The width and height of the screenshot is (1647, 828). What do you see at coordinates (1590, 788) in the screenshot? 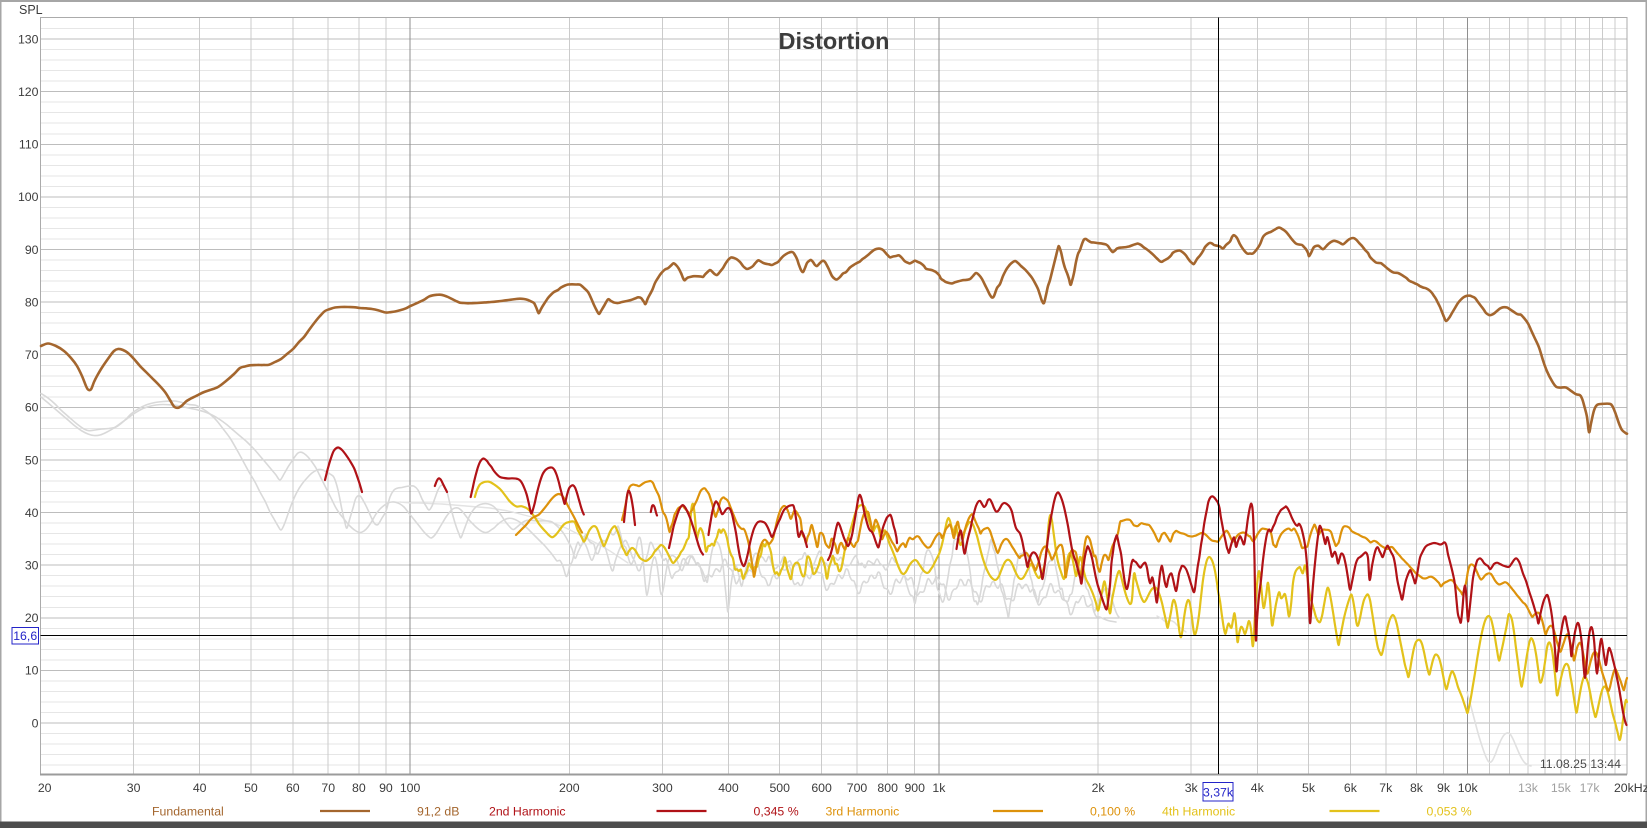
I see `svg-text: 17k` at bounding box center [1590, 788].